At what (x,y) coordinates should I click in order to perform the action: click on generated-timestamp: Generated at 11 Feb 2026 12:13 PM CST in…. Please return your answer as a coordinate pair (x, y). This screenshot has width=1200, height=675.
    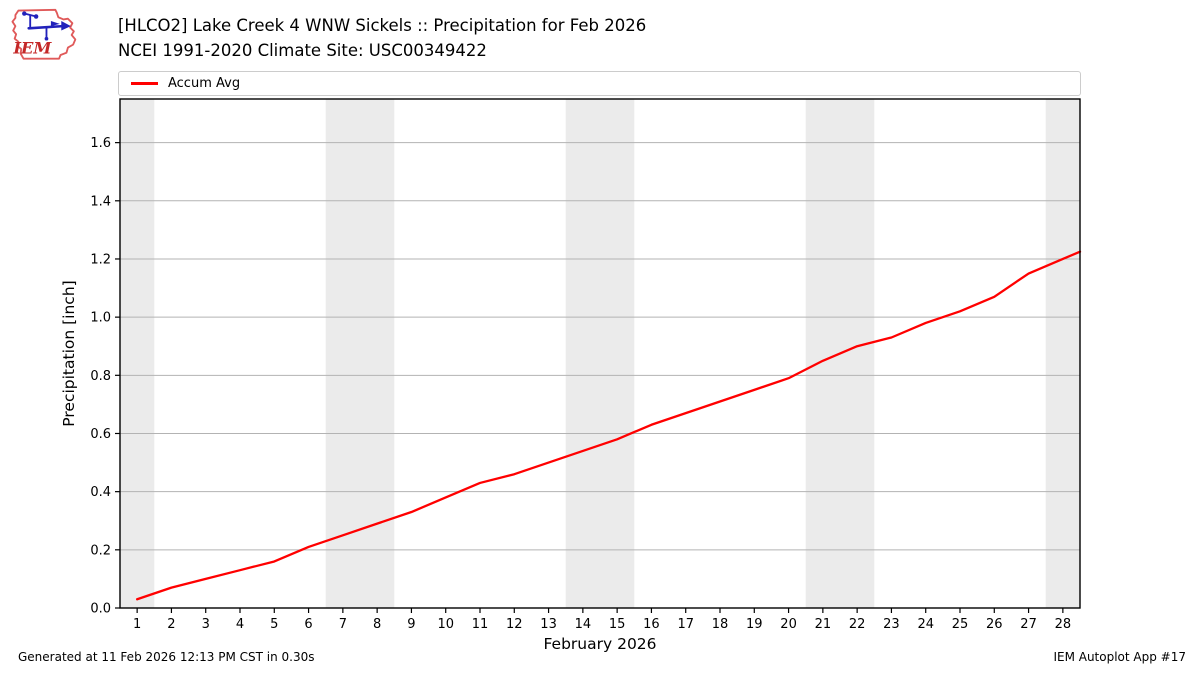
    Looking at the image, I should click on (166, 657).